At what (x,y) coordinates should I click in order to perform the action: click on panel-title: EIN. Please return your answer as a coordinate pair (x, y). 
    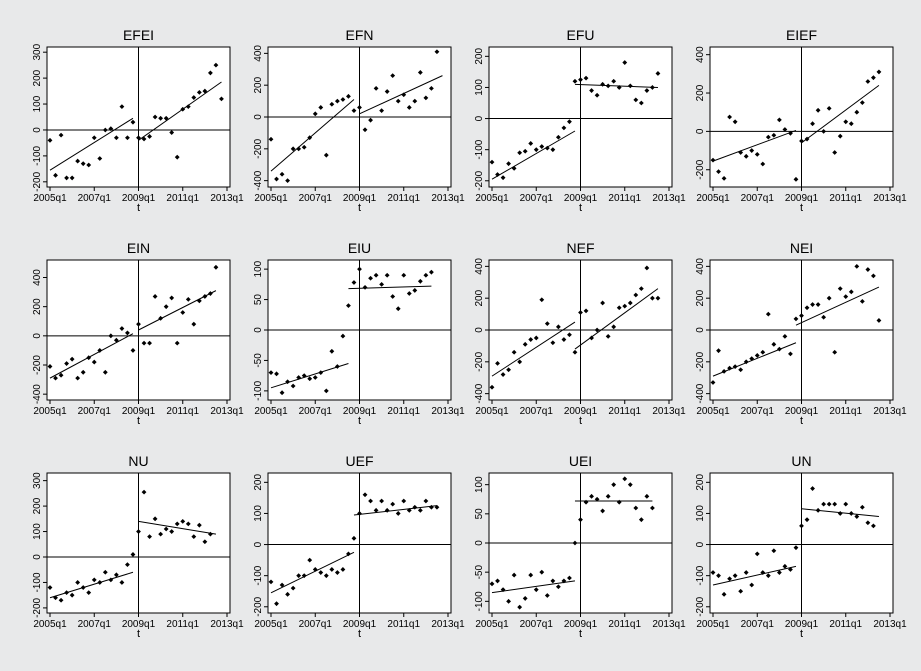
    Looking at the image, I should click on (138, 248).